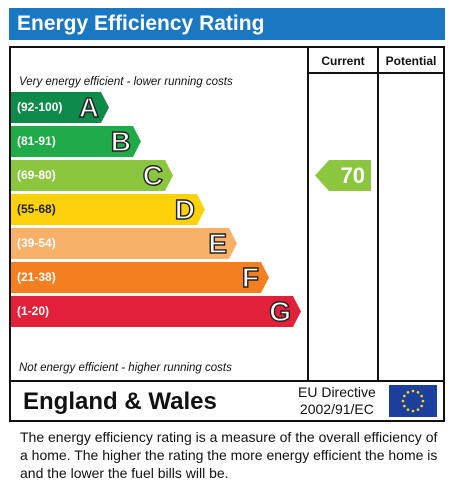  What do you see at coordinates (411, 61) in the screenshot?
I see `potential-column-header: Potential` at bounding box center [411, 61].